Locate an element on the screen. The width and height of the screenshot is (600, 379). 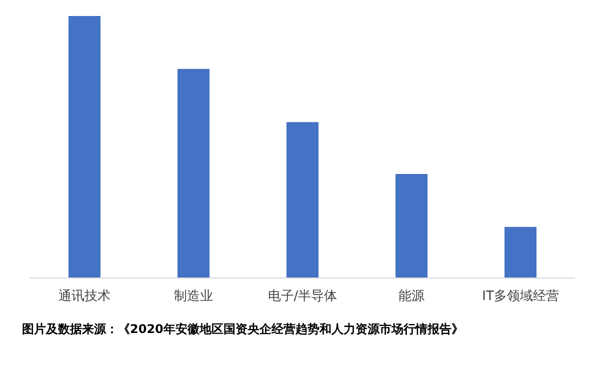
x-tick-label: 能源 is located at coordinates (411, 296).